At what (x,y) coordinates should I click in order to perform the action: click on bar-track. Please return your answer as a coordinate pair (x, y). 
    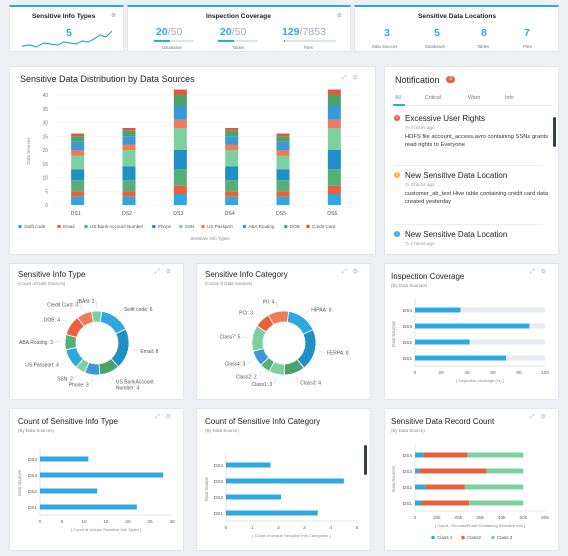
    Looking at the image, I should click on (480, 342).